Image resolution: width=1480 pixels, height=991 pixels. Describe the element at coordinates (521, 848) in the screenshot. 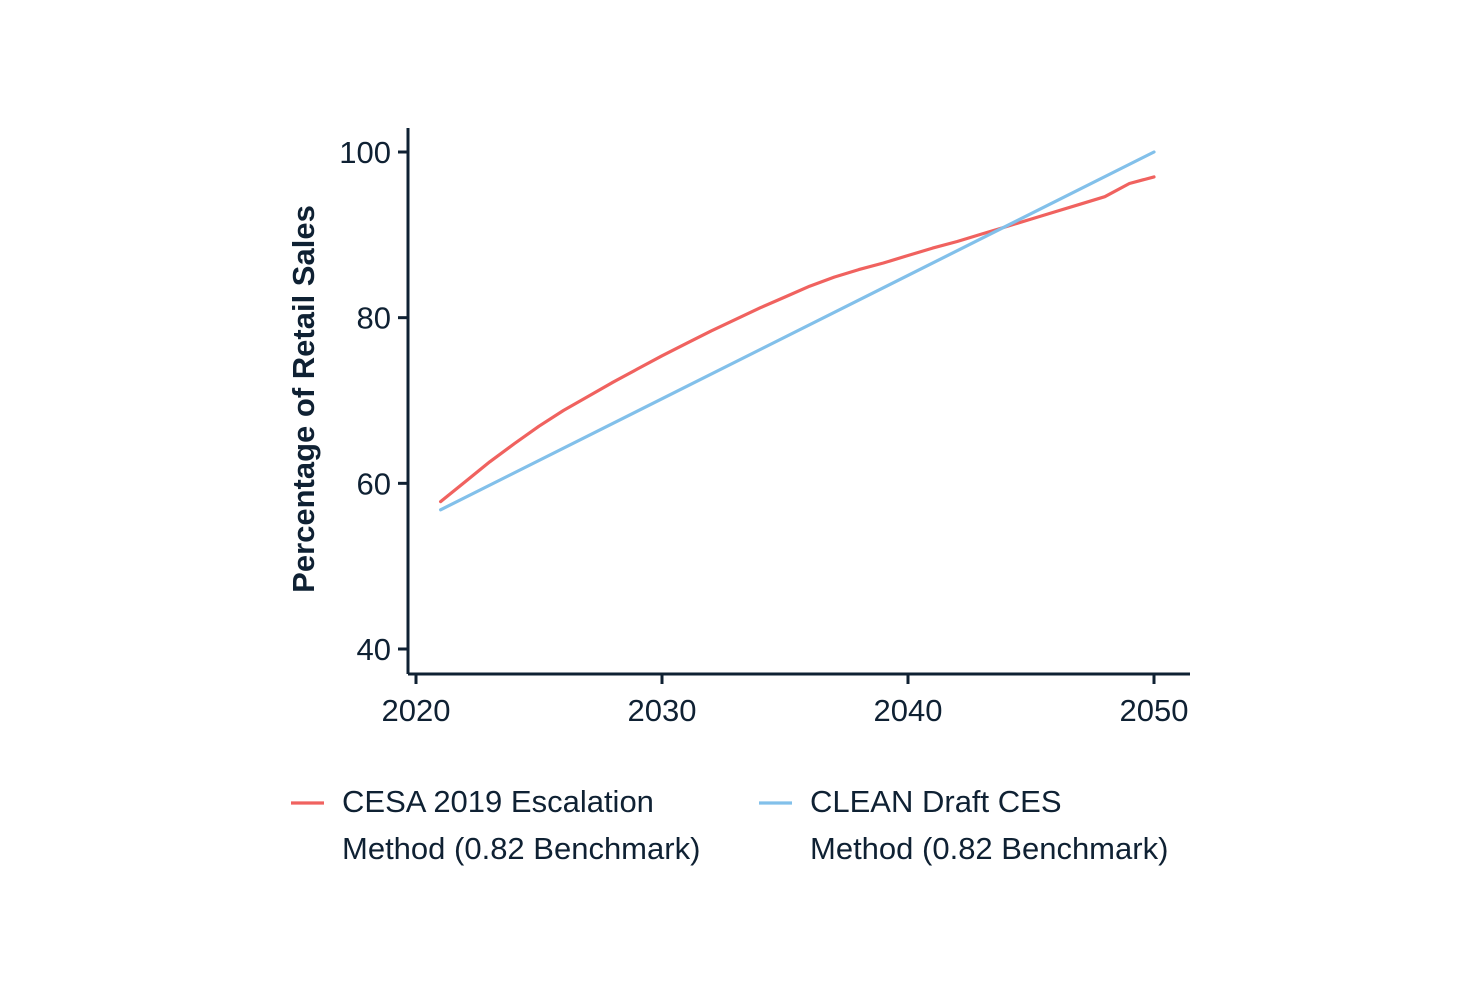

I see `legend-label-1: Method (0.82 Benchmark)` at that location.